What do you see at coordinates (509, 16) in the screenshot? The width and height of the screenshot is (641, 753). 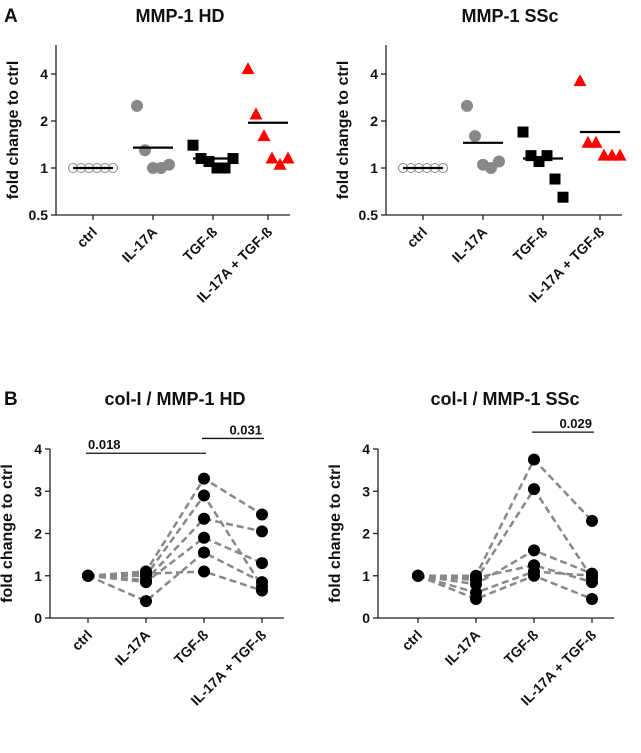 I see `chart-title: MMP-1 SSc` at bounding box center [509, 16].